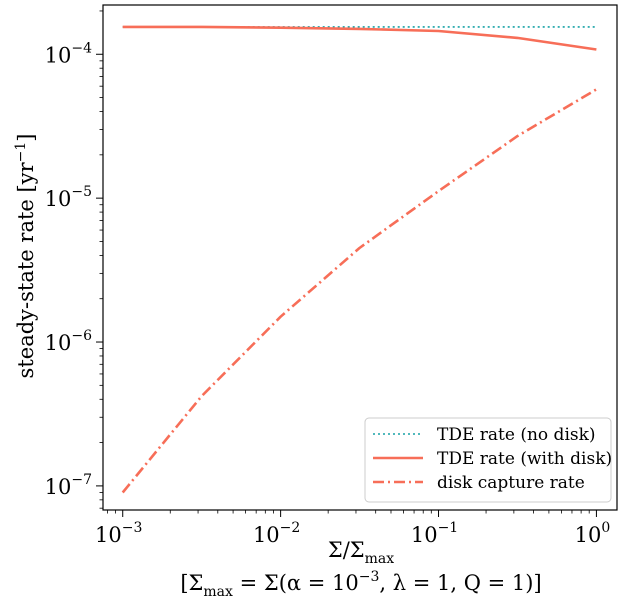 The image size is (633, 600). What do you see at coordinates (118, 533) in the screenshot?
I see `x-tick-label: 10⁻³` at bounding box center [118, 533].